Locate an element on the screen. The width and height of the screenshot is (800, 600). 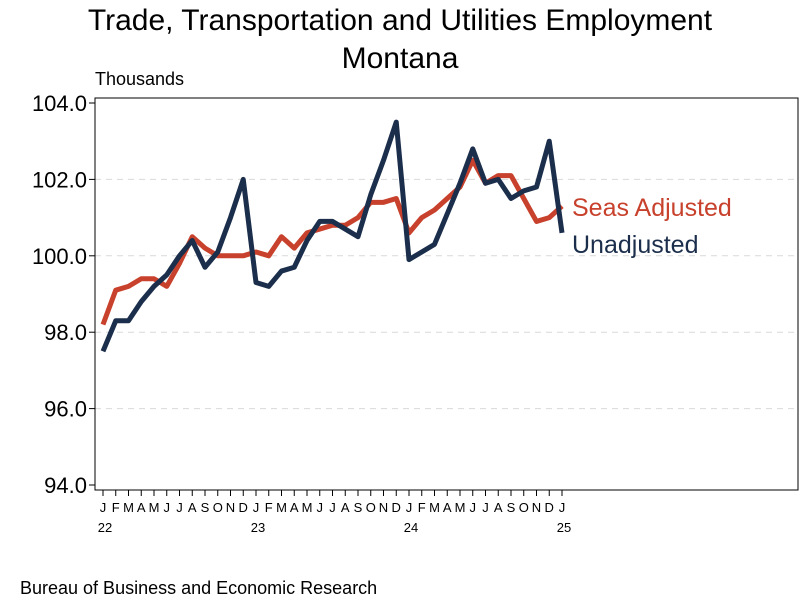
y-tick-label: 104.0 is located at coordinates (59, 103).